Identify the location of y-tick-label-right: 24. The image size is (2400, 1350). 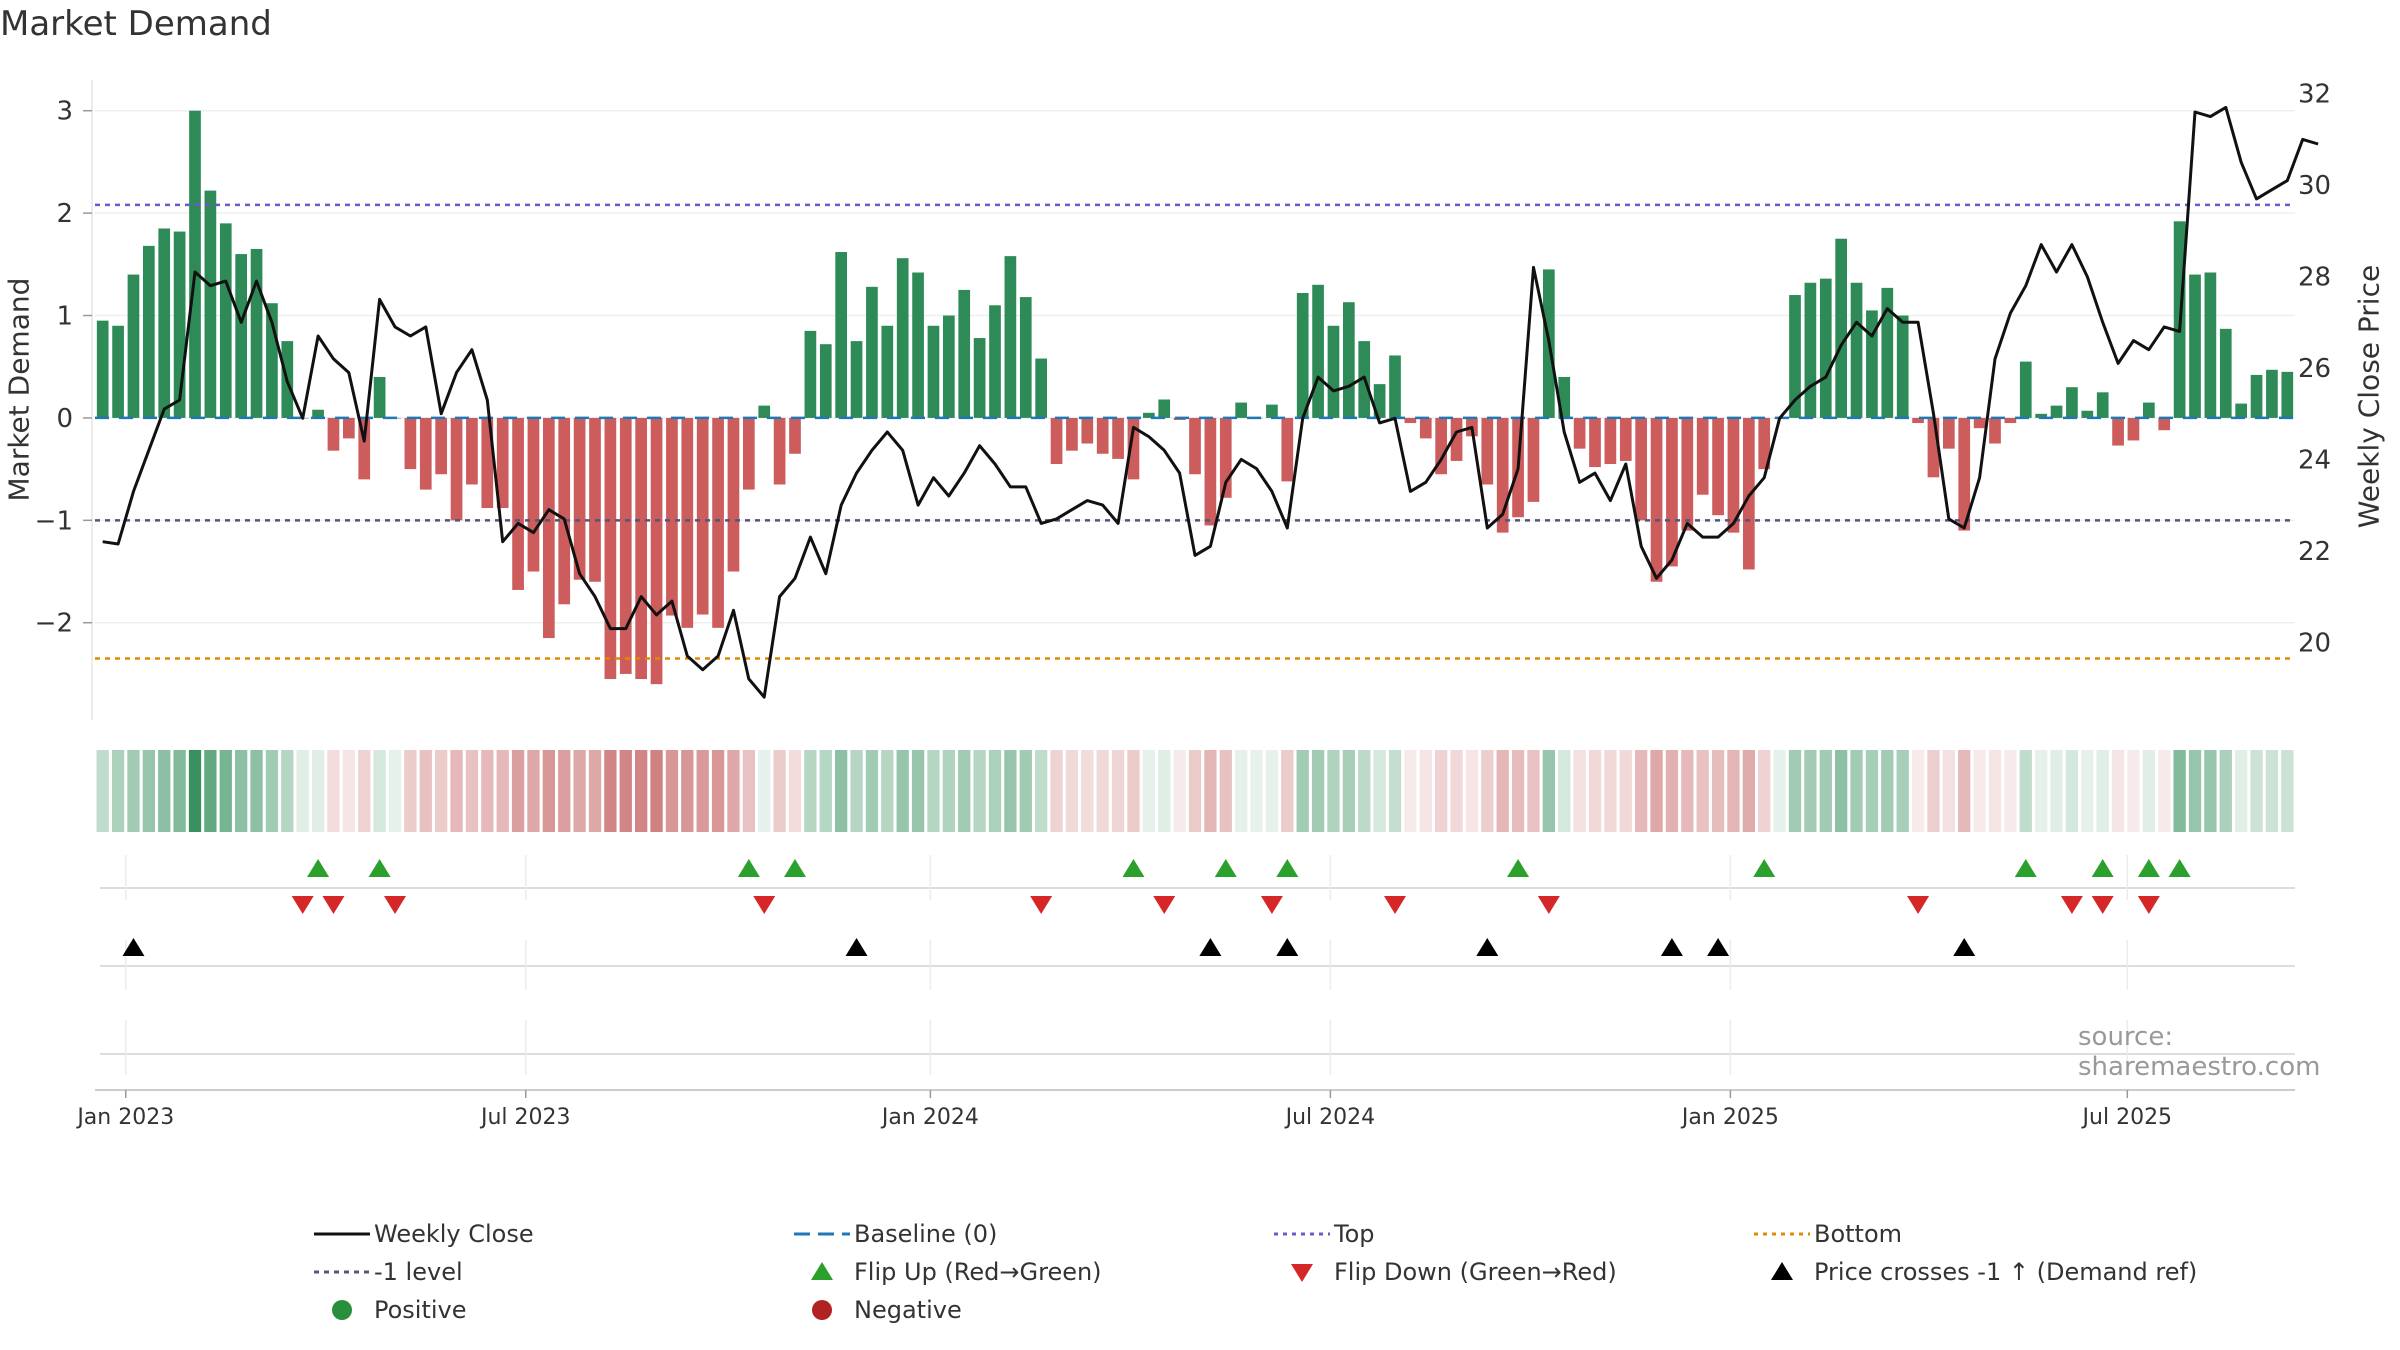
(2314, 460).